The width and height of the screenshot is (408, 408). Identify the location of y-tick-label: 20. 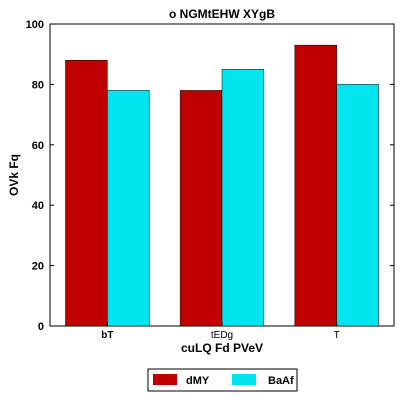
(38, 267).